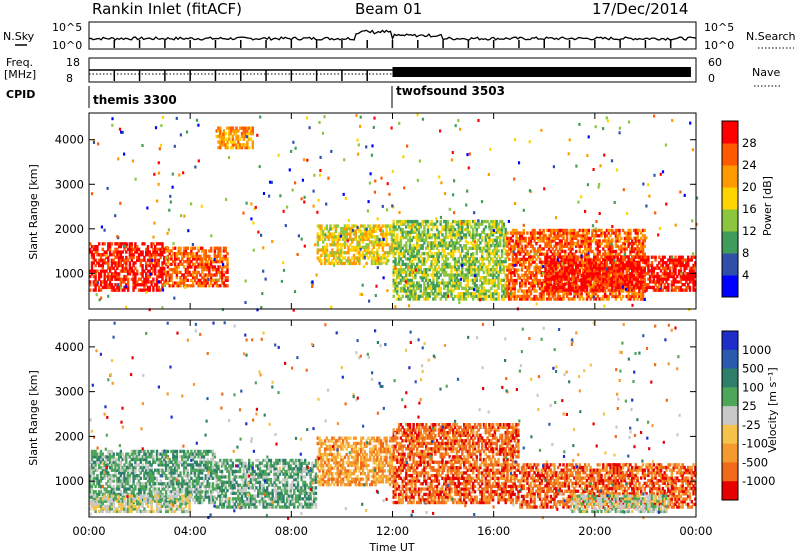  Describe the element at coordinates (711, 78) in the screenshot. I see `nave-tick-low: 0` at that location.